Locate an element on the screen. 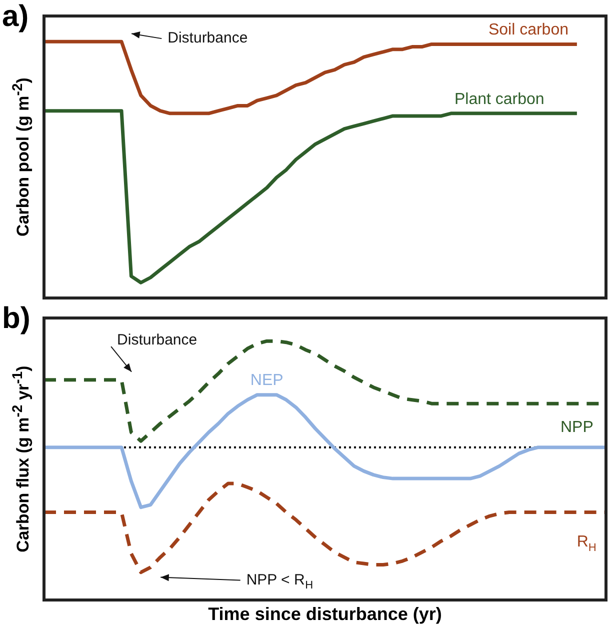 The height and width of the screenshot is (635, 611). series-label: Plant carbon is located at coordinates (499, 99).